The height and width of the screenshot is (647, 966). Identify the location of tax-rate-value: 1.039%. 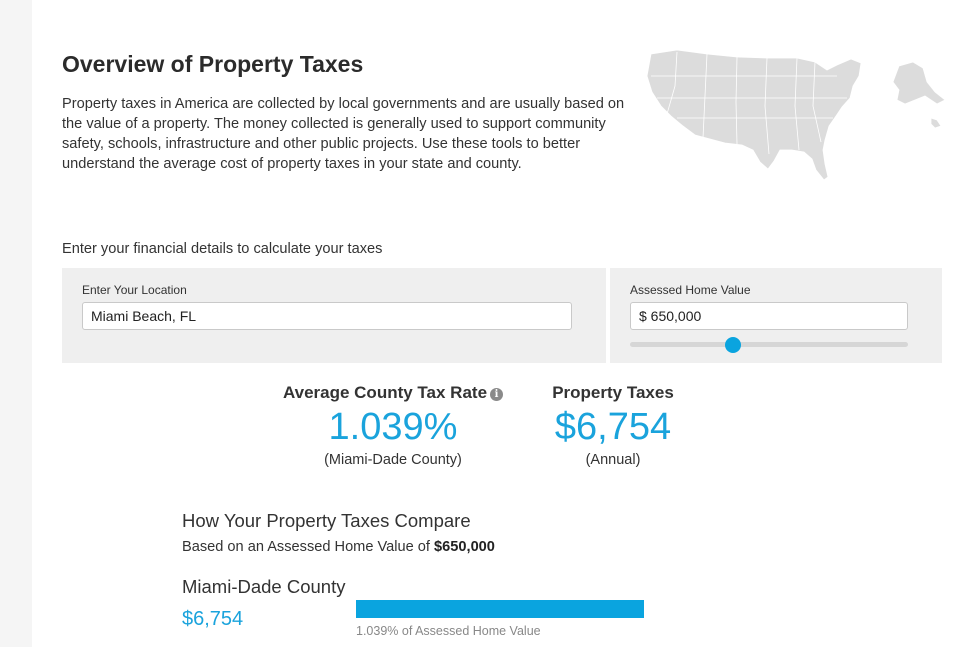
(393, 427).